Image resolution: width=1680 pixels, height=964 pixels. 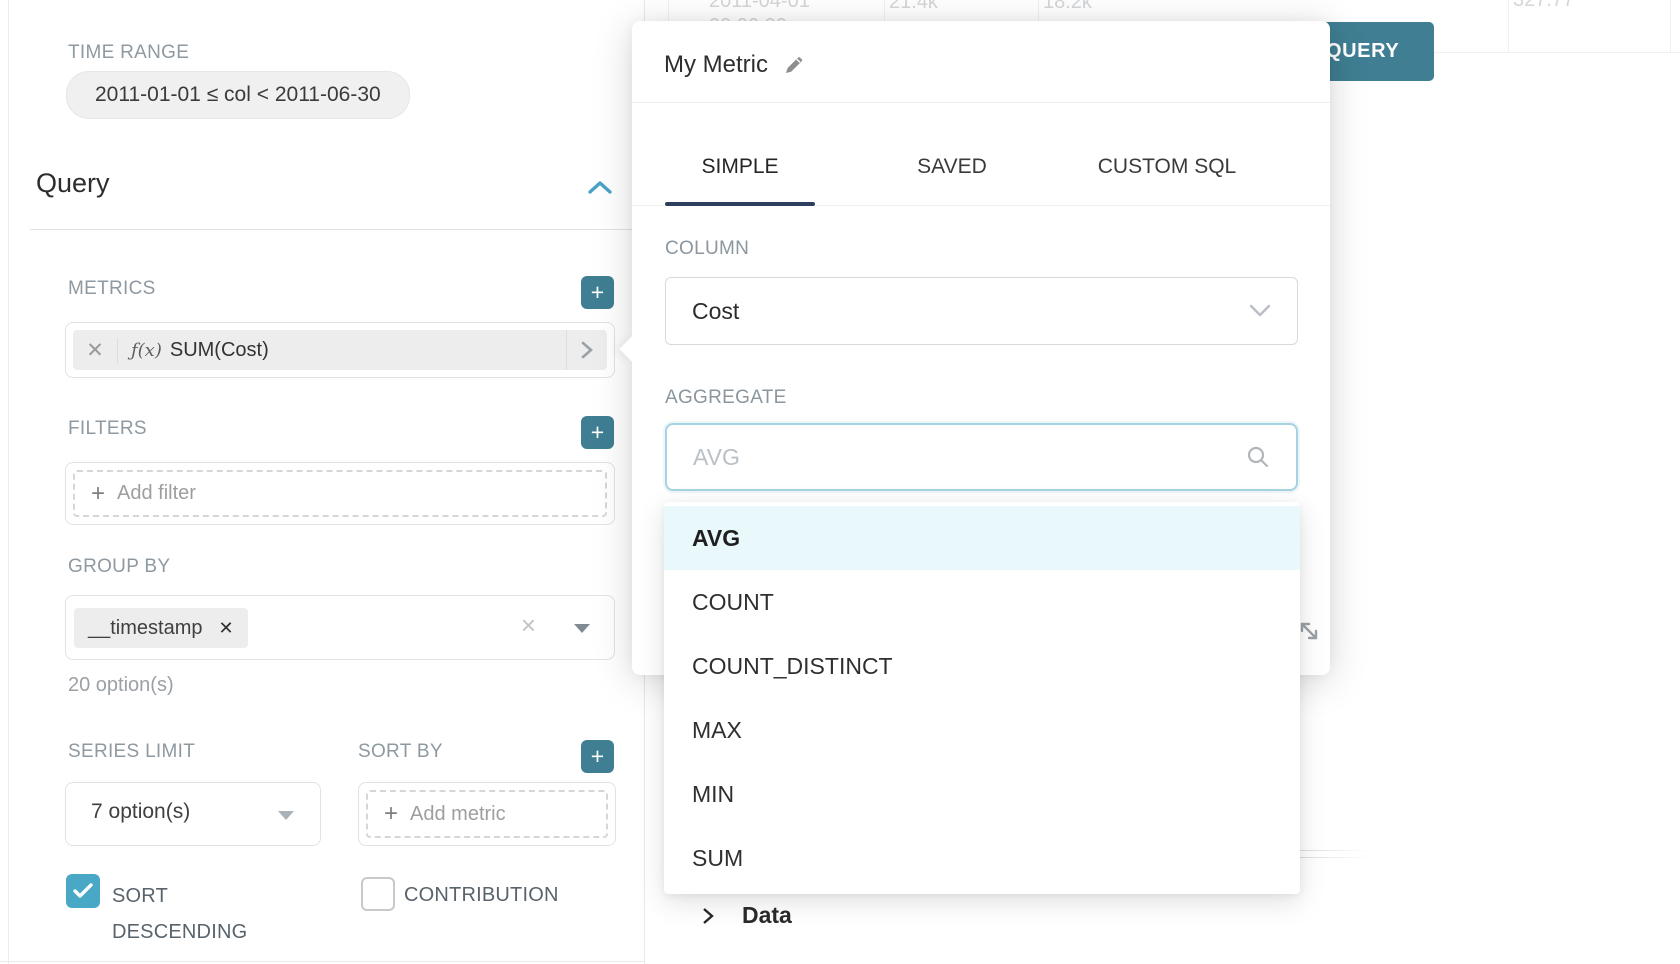 What do you see at coordinates (1258, 457) in the screenshot?
I see `search-icon` at bounding box center [1258, 457].